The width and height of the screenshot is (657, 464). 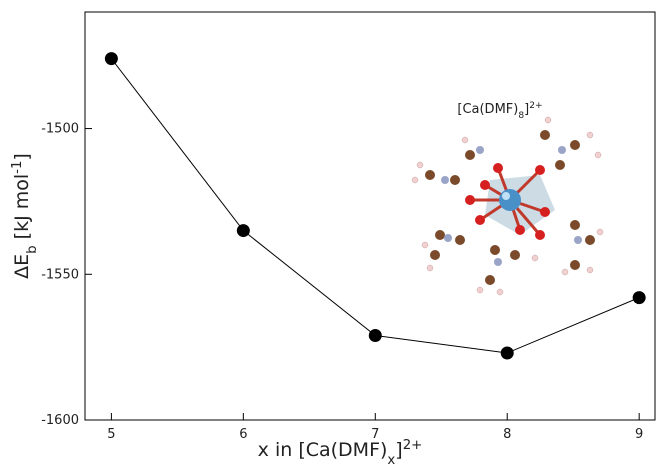 I want to click on label-part: x in [Ca(DMF), so click(x=323, y=450).